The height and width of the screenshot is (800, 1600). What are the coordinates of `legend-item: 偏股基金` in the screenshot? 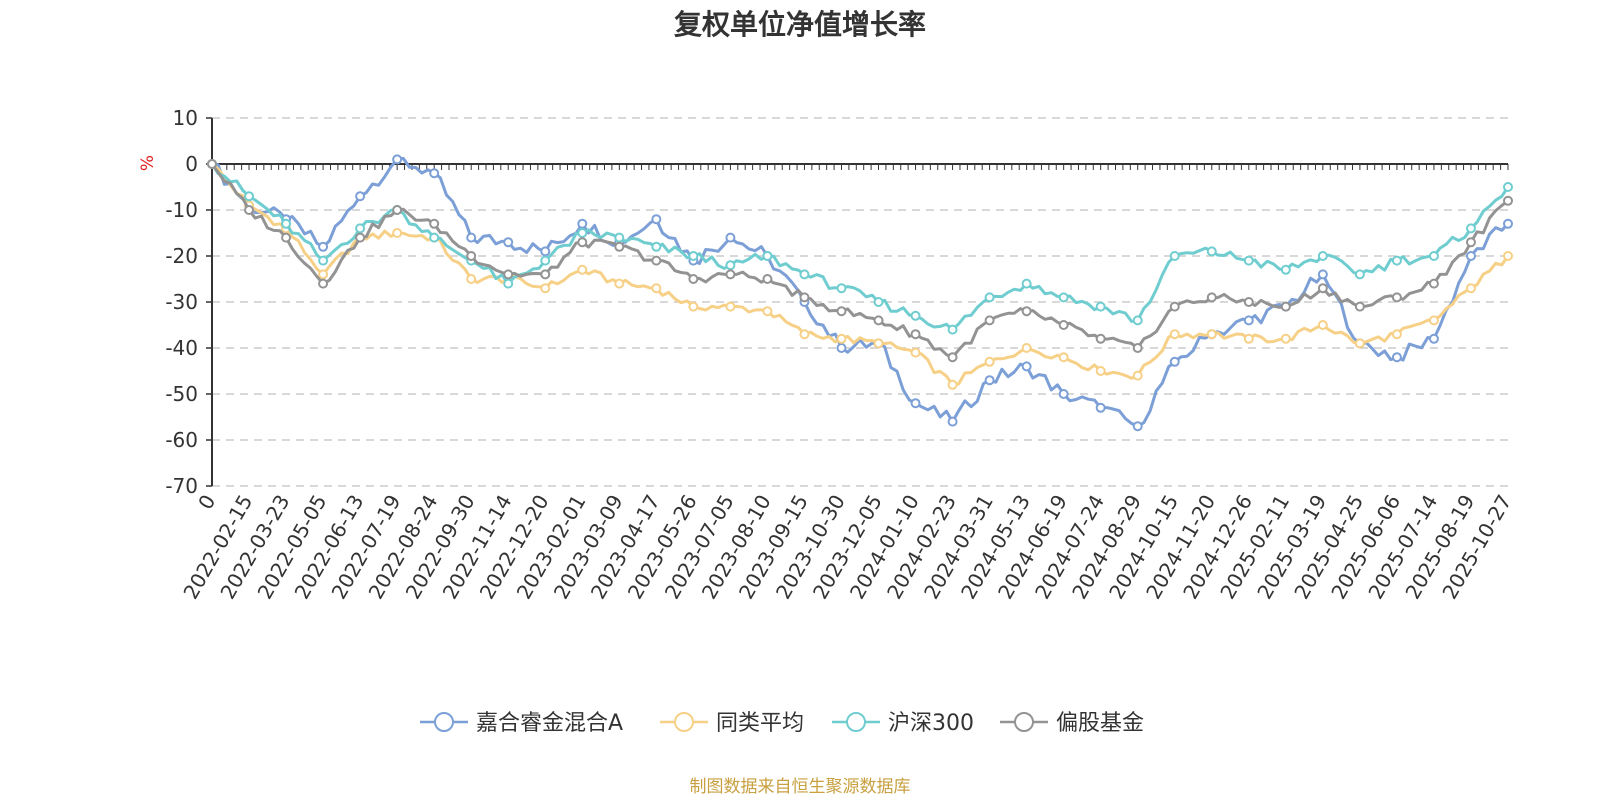 It's located at (1072, 723).